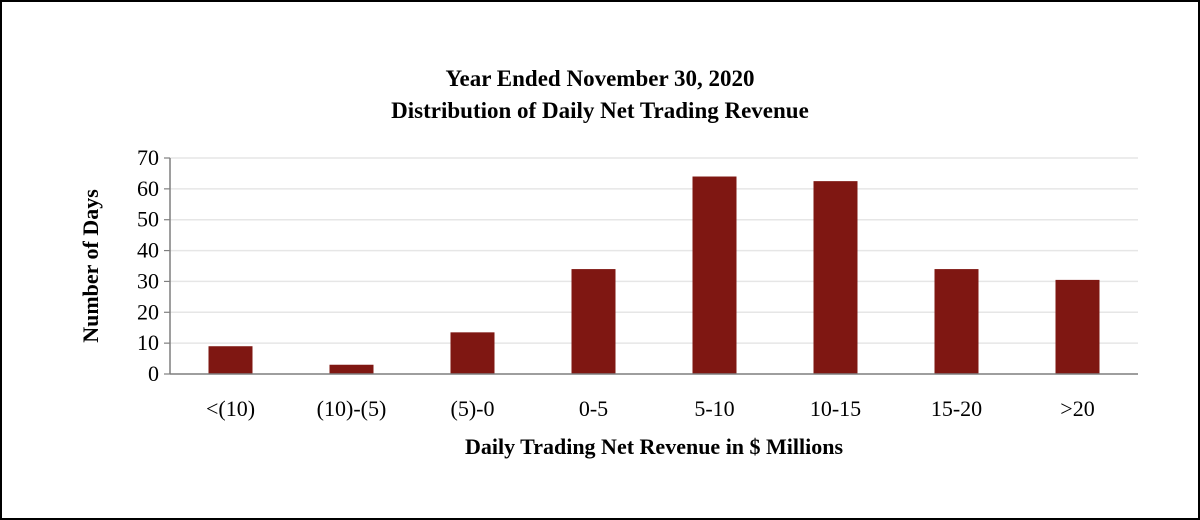 The height and width of the screenshot is (520, 1200). I want to click on y-tick-label: 10, so click(148, 342).